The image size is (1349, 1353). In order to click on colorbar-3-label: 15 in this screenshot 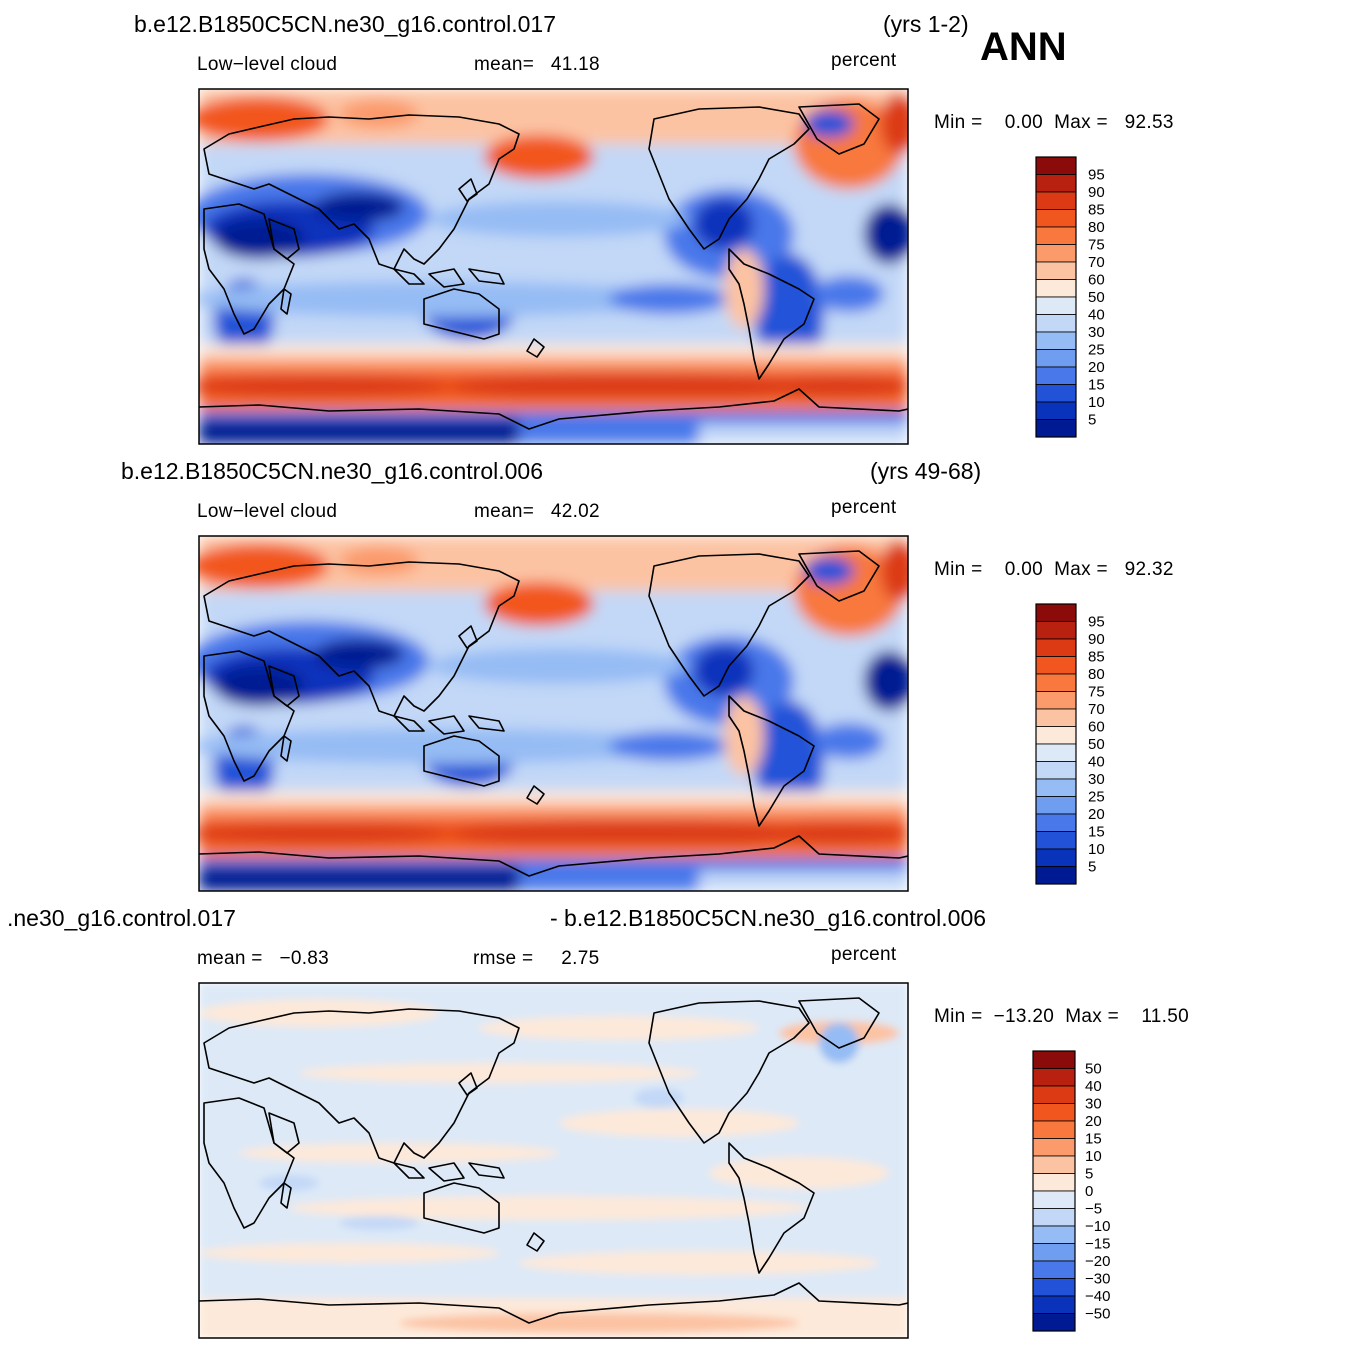, I will do `click(1093, 1139)`.